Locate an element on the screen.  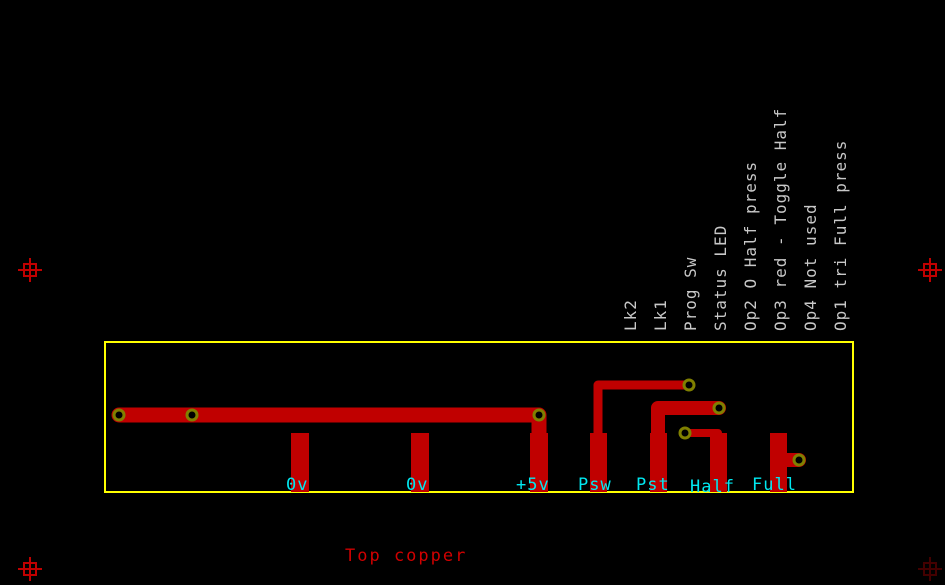
trace-pst is located at coordinates (688, 424).